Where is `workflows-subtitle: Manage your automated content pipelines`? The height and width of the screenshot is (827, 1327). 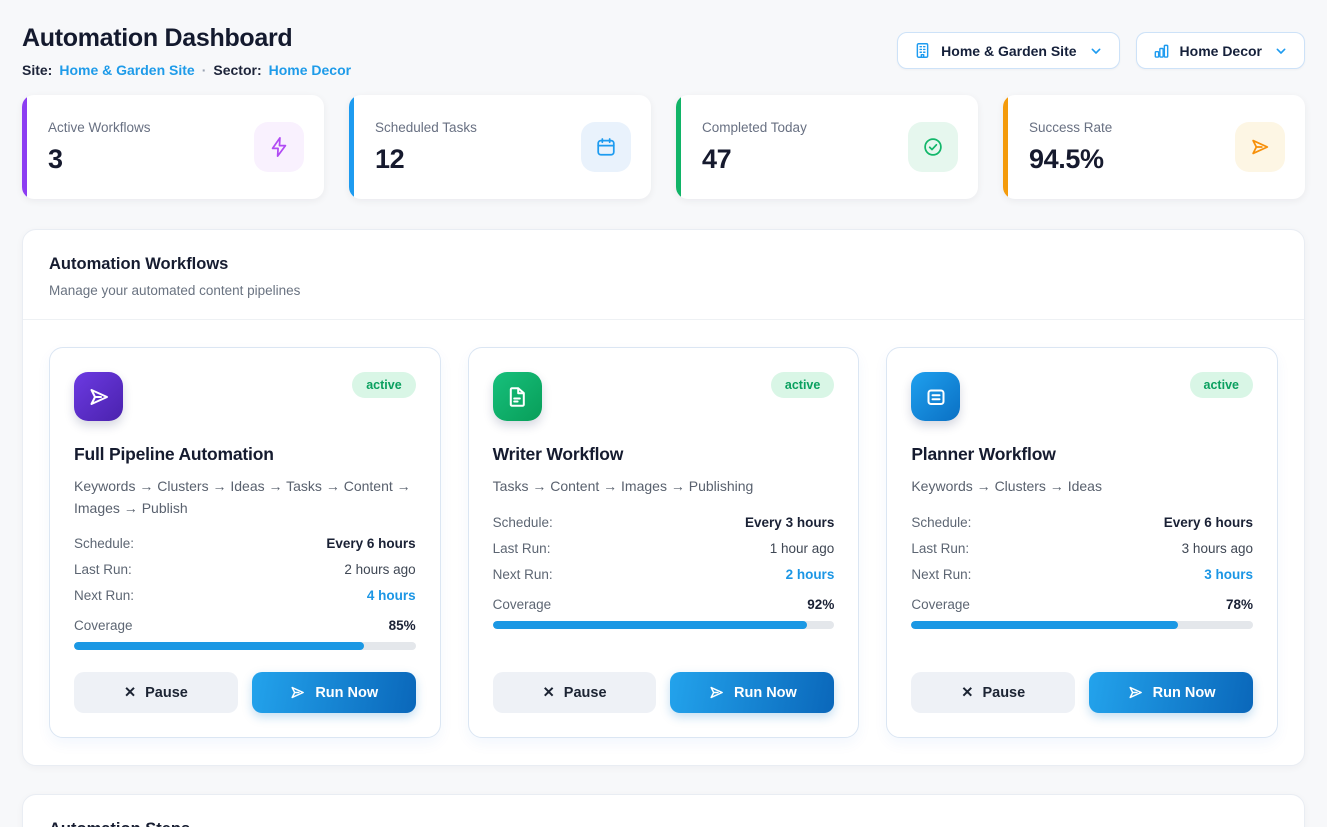
workflows-subtitle: Manage your automated content pipelines is located at coordinates (175, 290).